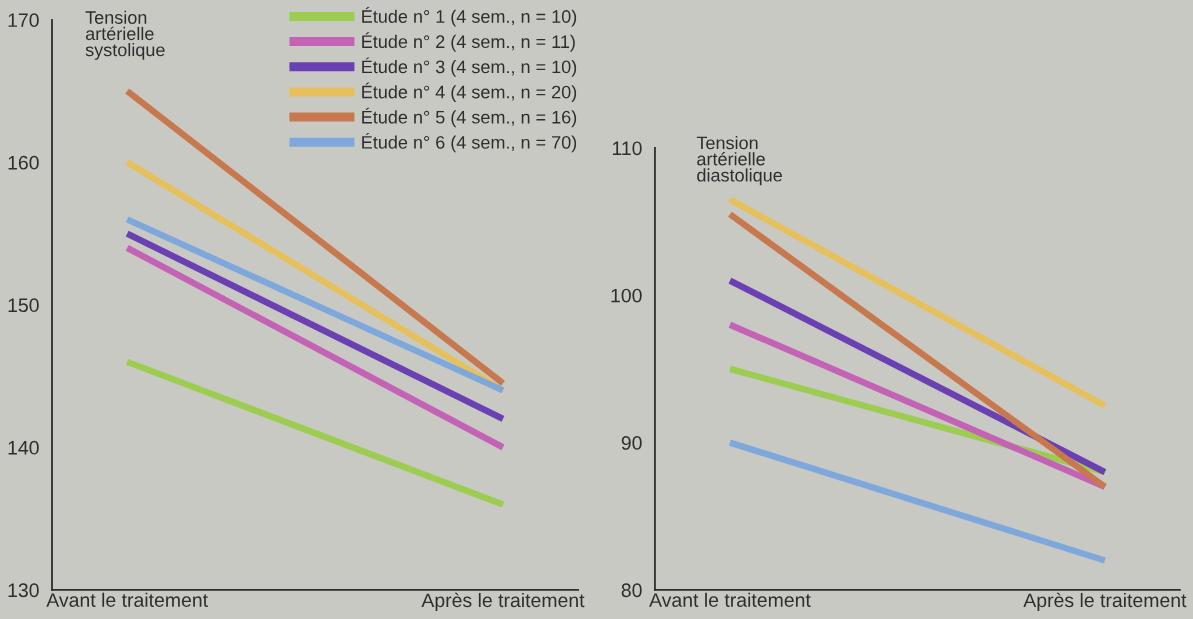  What do you see at coordinates (469, 17) in the screenshot?
I see `legend-label: Étude n° 1 (4 sem., n = 10)` at bounding box center [469, 17].